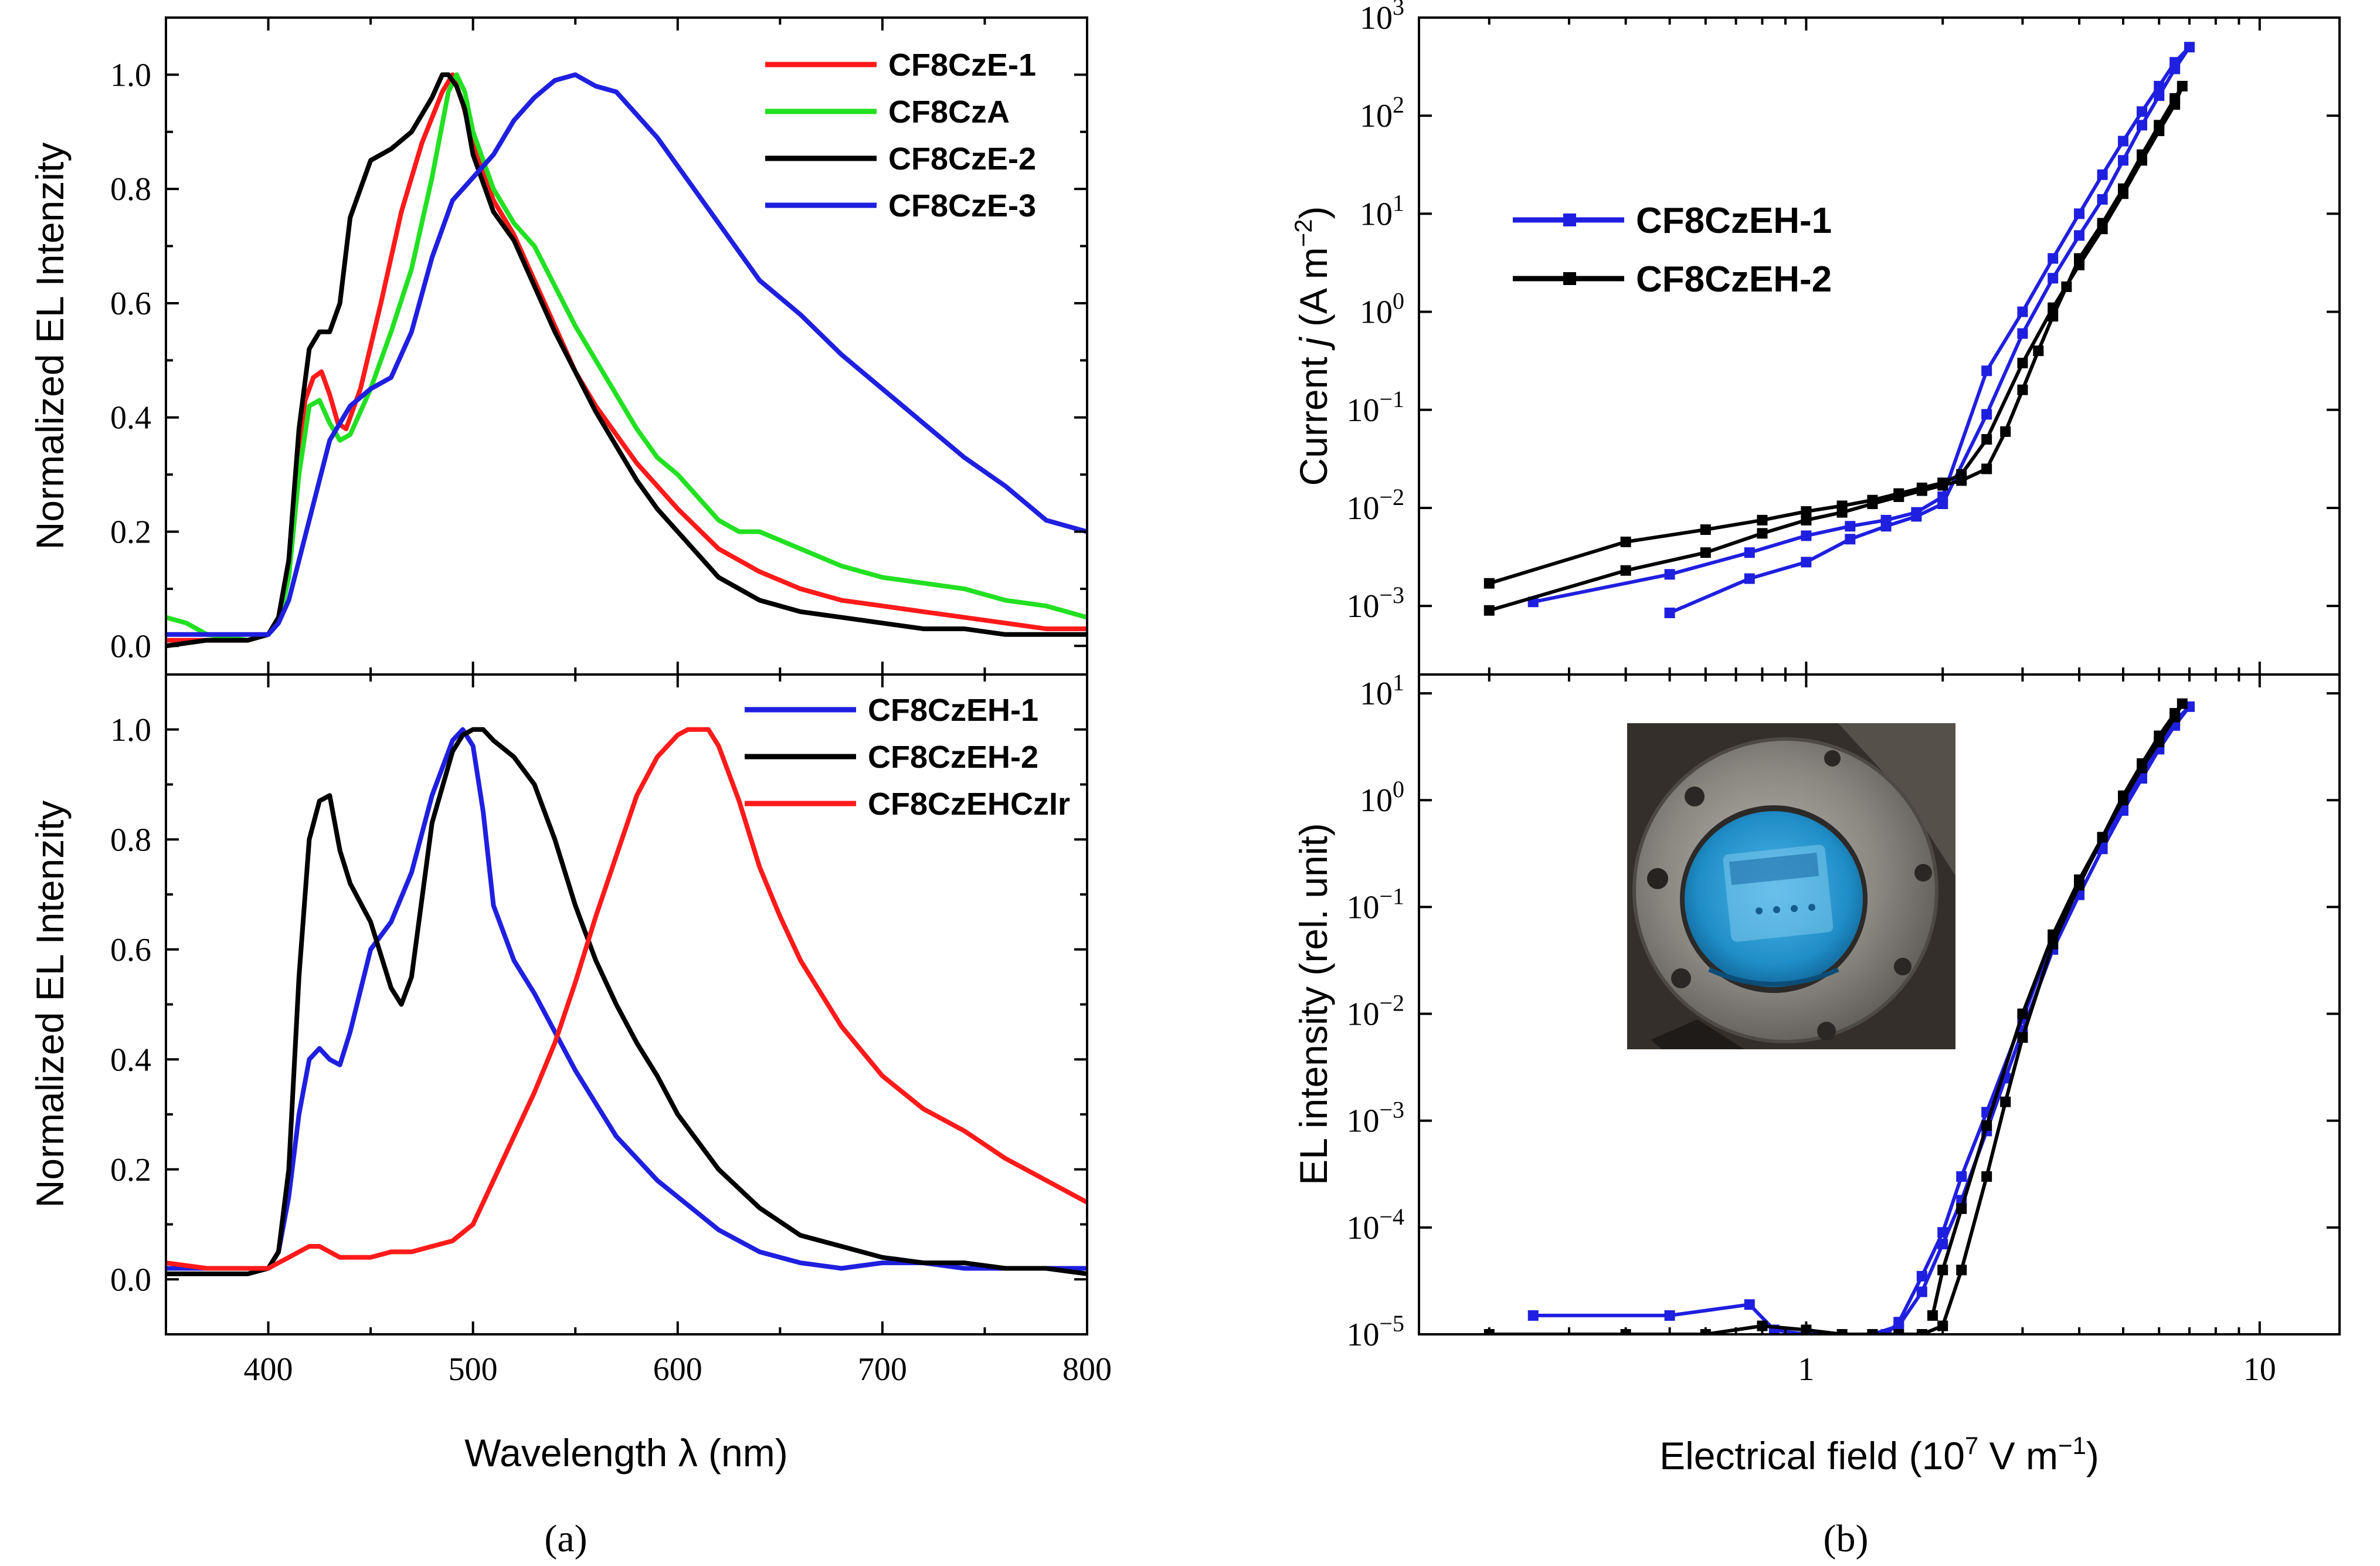 The width and height of the screenshot is (2380, 1566). Describe the element at coordinates (130, 1060) in the screenshot. I see `a-bottom-y-tick-label: 0.4` at that location.